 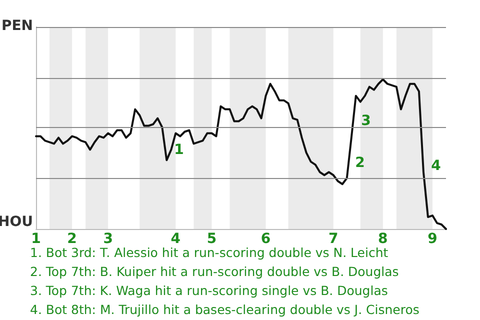 I want to click on annotation: 1, so click(x=179, y=150).